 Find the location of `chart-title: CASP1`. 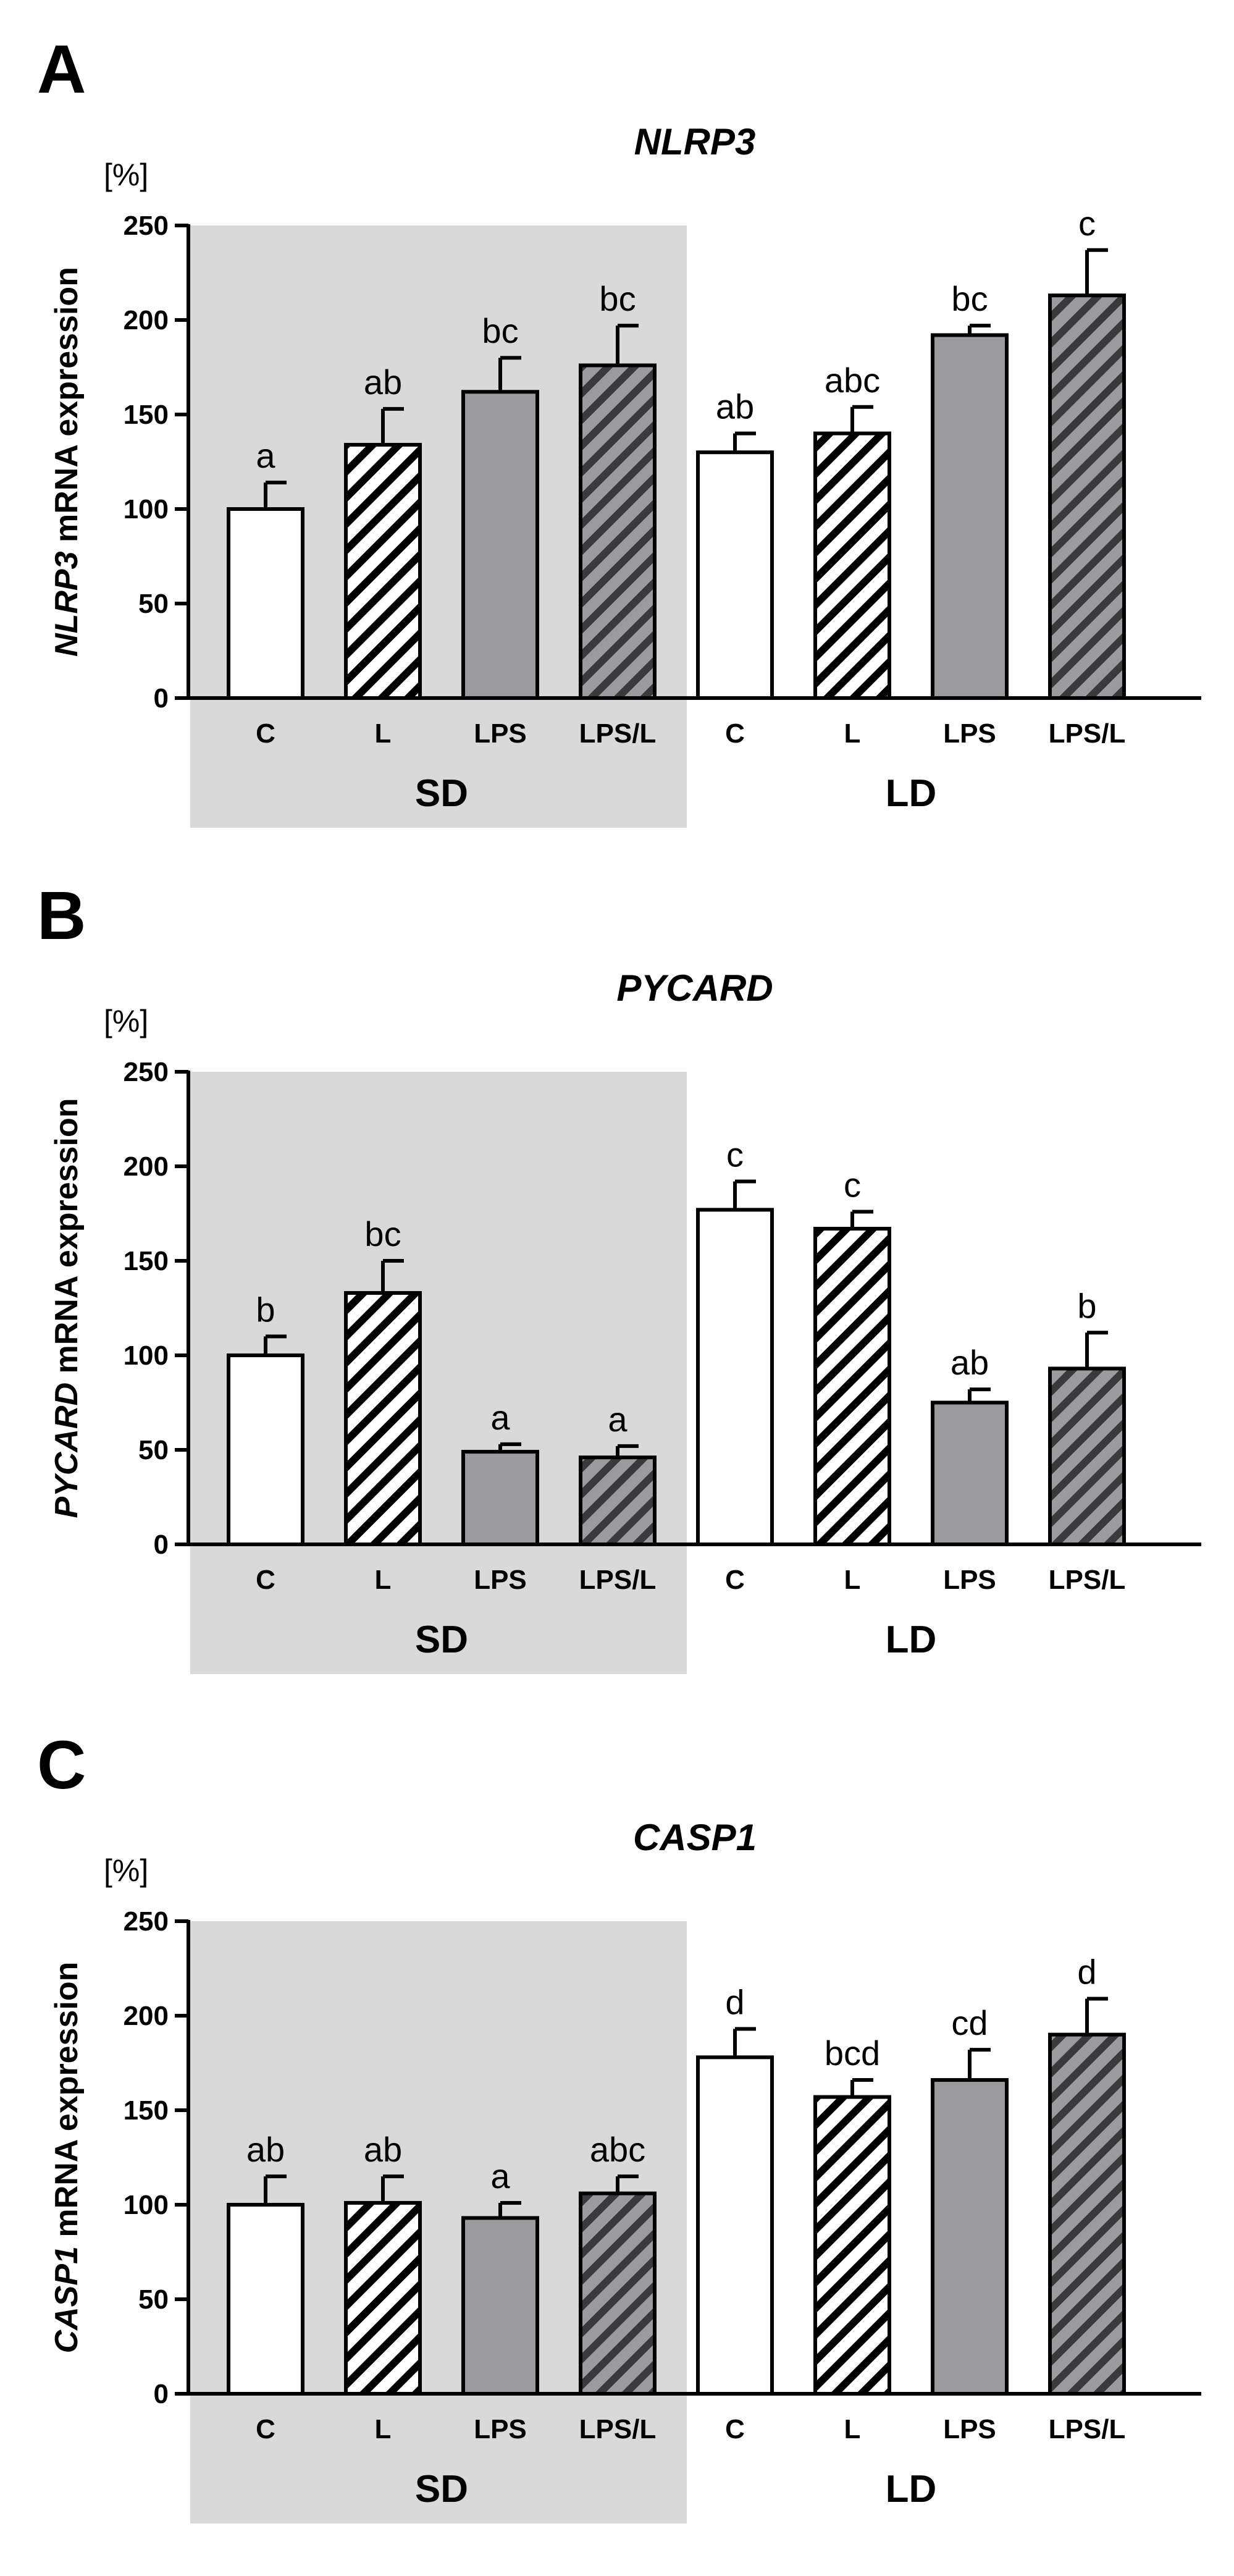

chart-title: CASP1 is located at coordinates (695, 1837).